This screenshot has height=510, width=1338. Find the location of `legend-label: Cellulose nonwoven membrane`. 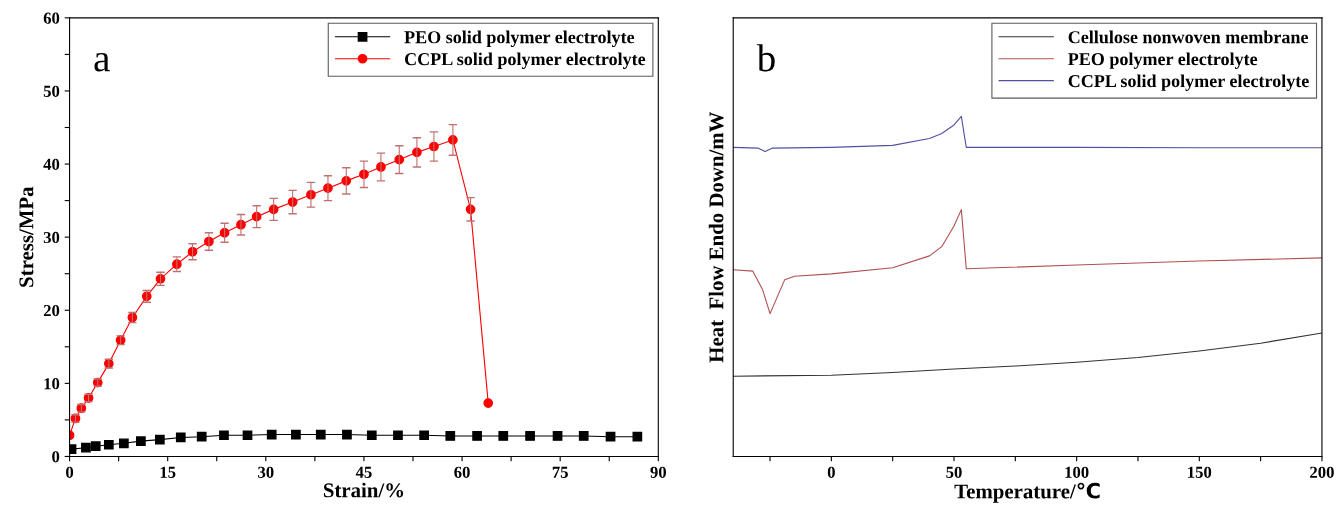

legend-label: Cellulose nonwoven membrane is located at coordinates (1188, 37).